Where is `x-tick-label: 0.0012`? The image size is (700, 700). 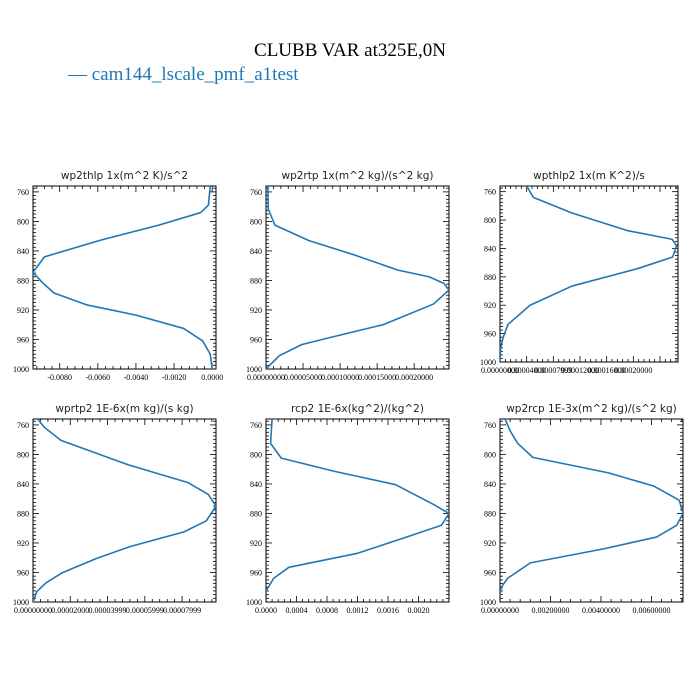
x-tick-label: 0.0012 is located at coordinates (358, 610).